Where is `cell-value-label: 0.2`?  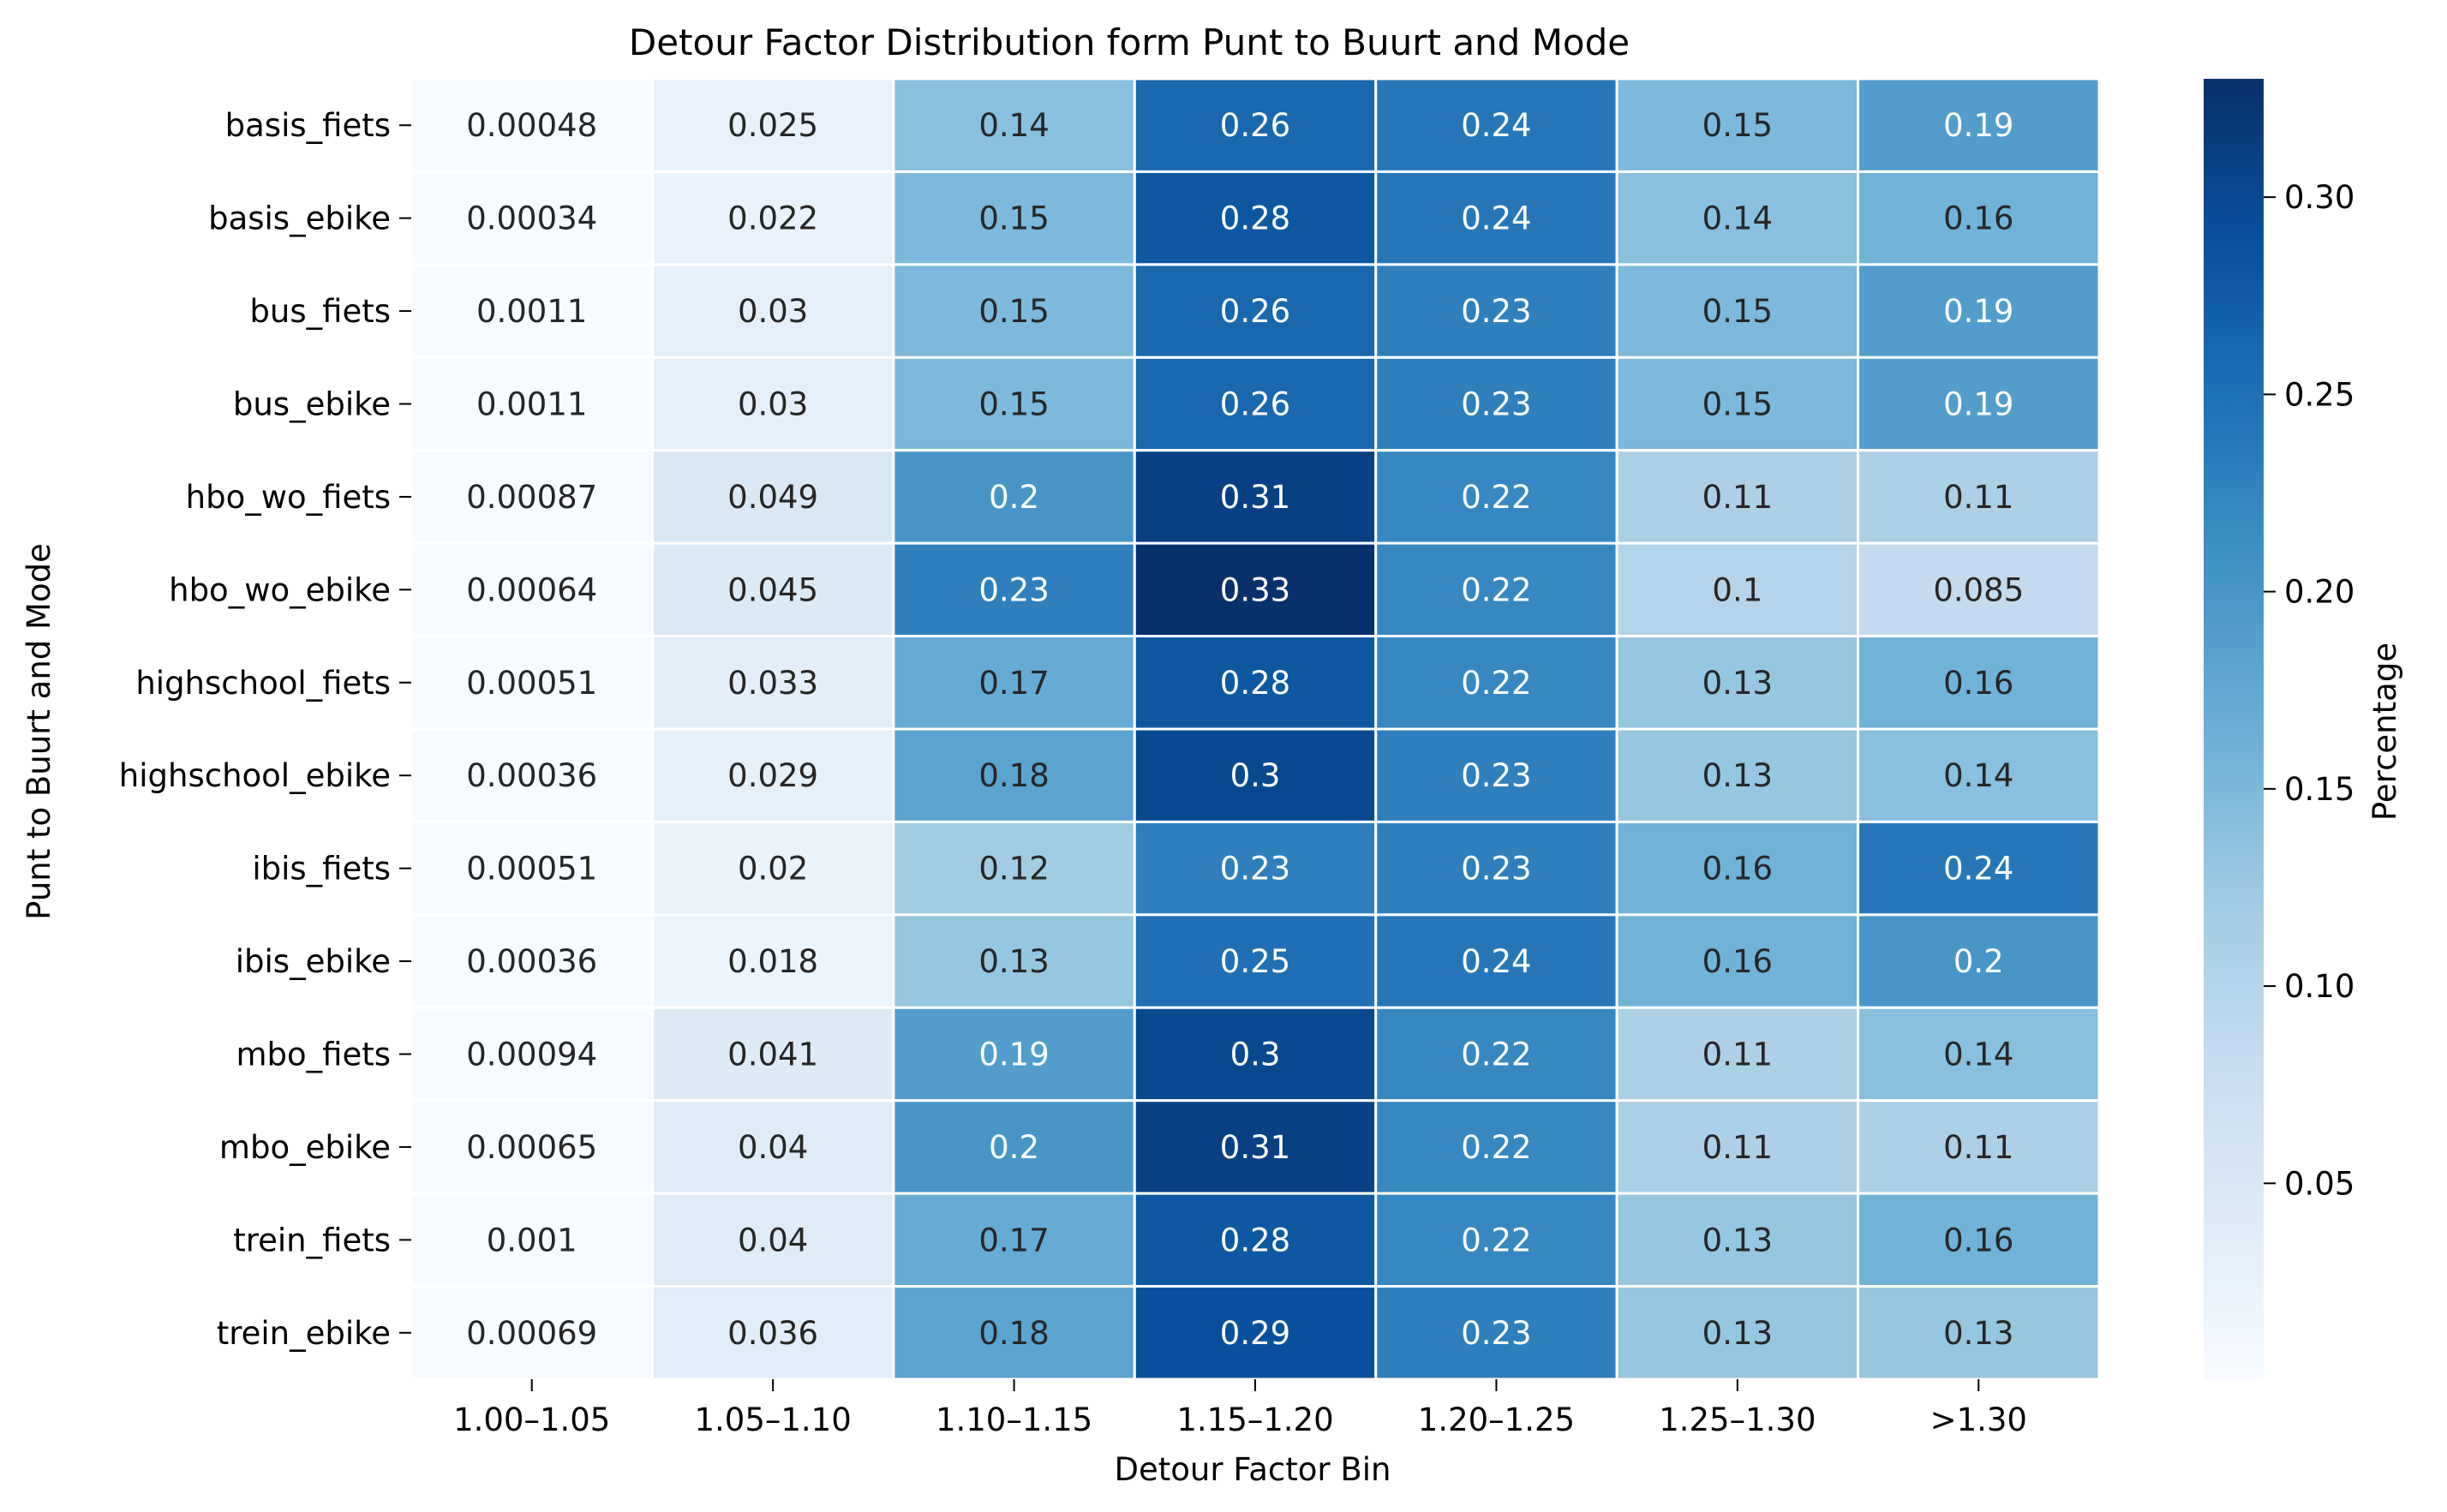 cell-value-label: 0.2 is located at coordinates (1014, 1148).